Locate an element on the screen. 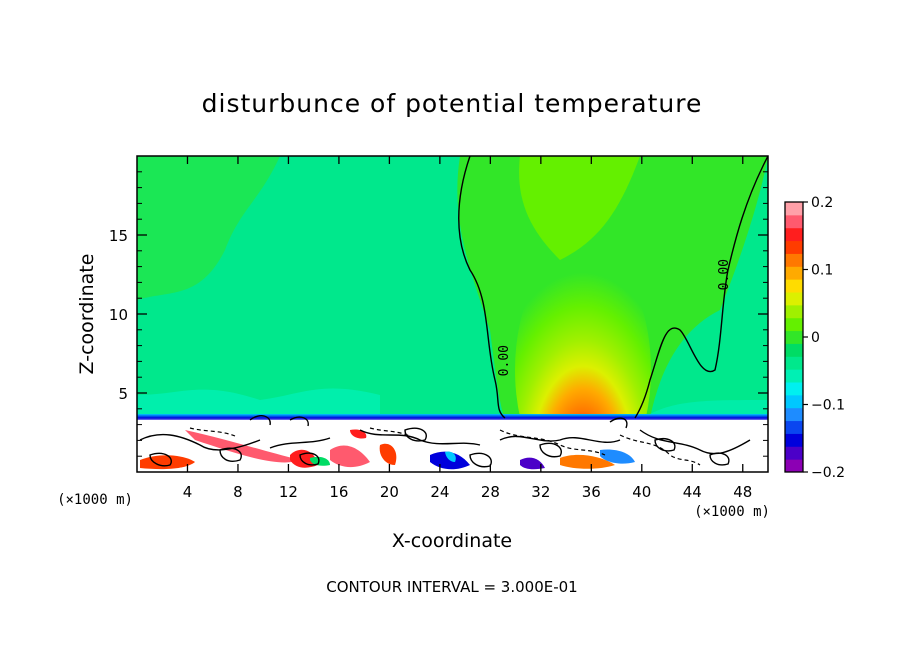 The image size is (904, 659). x-tick-label: 44 is located at coordinates (692, 492).